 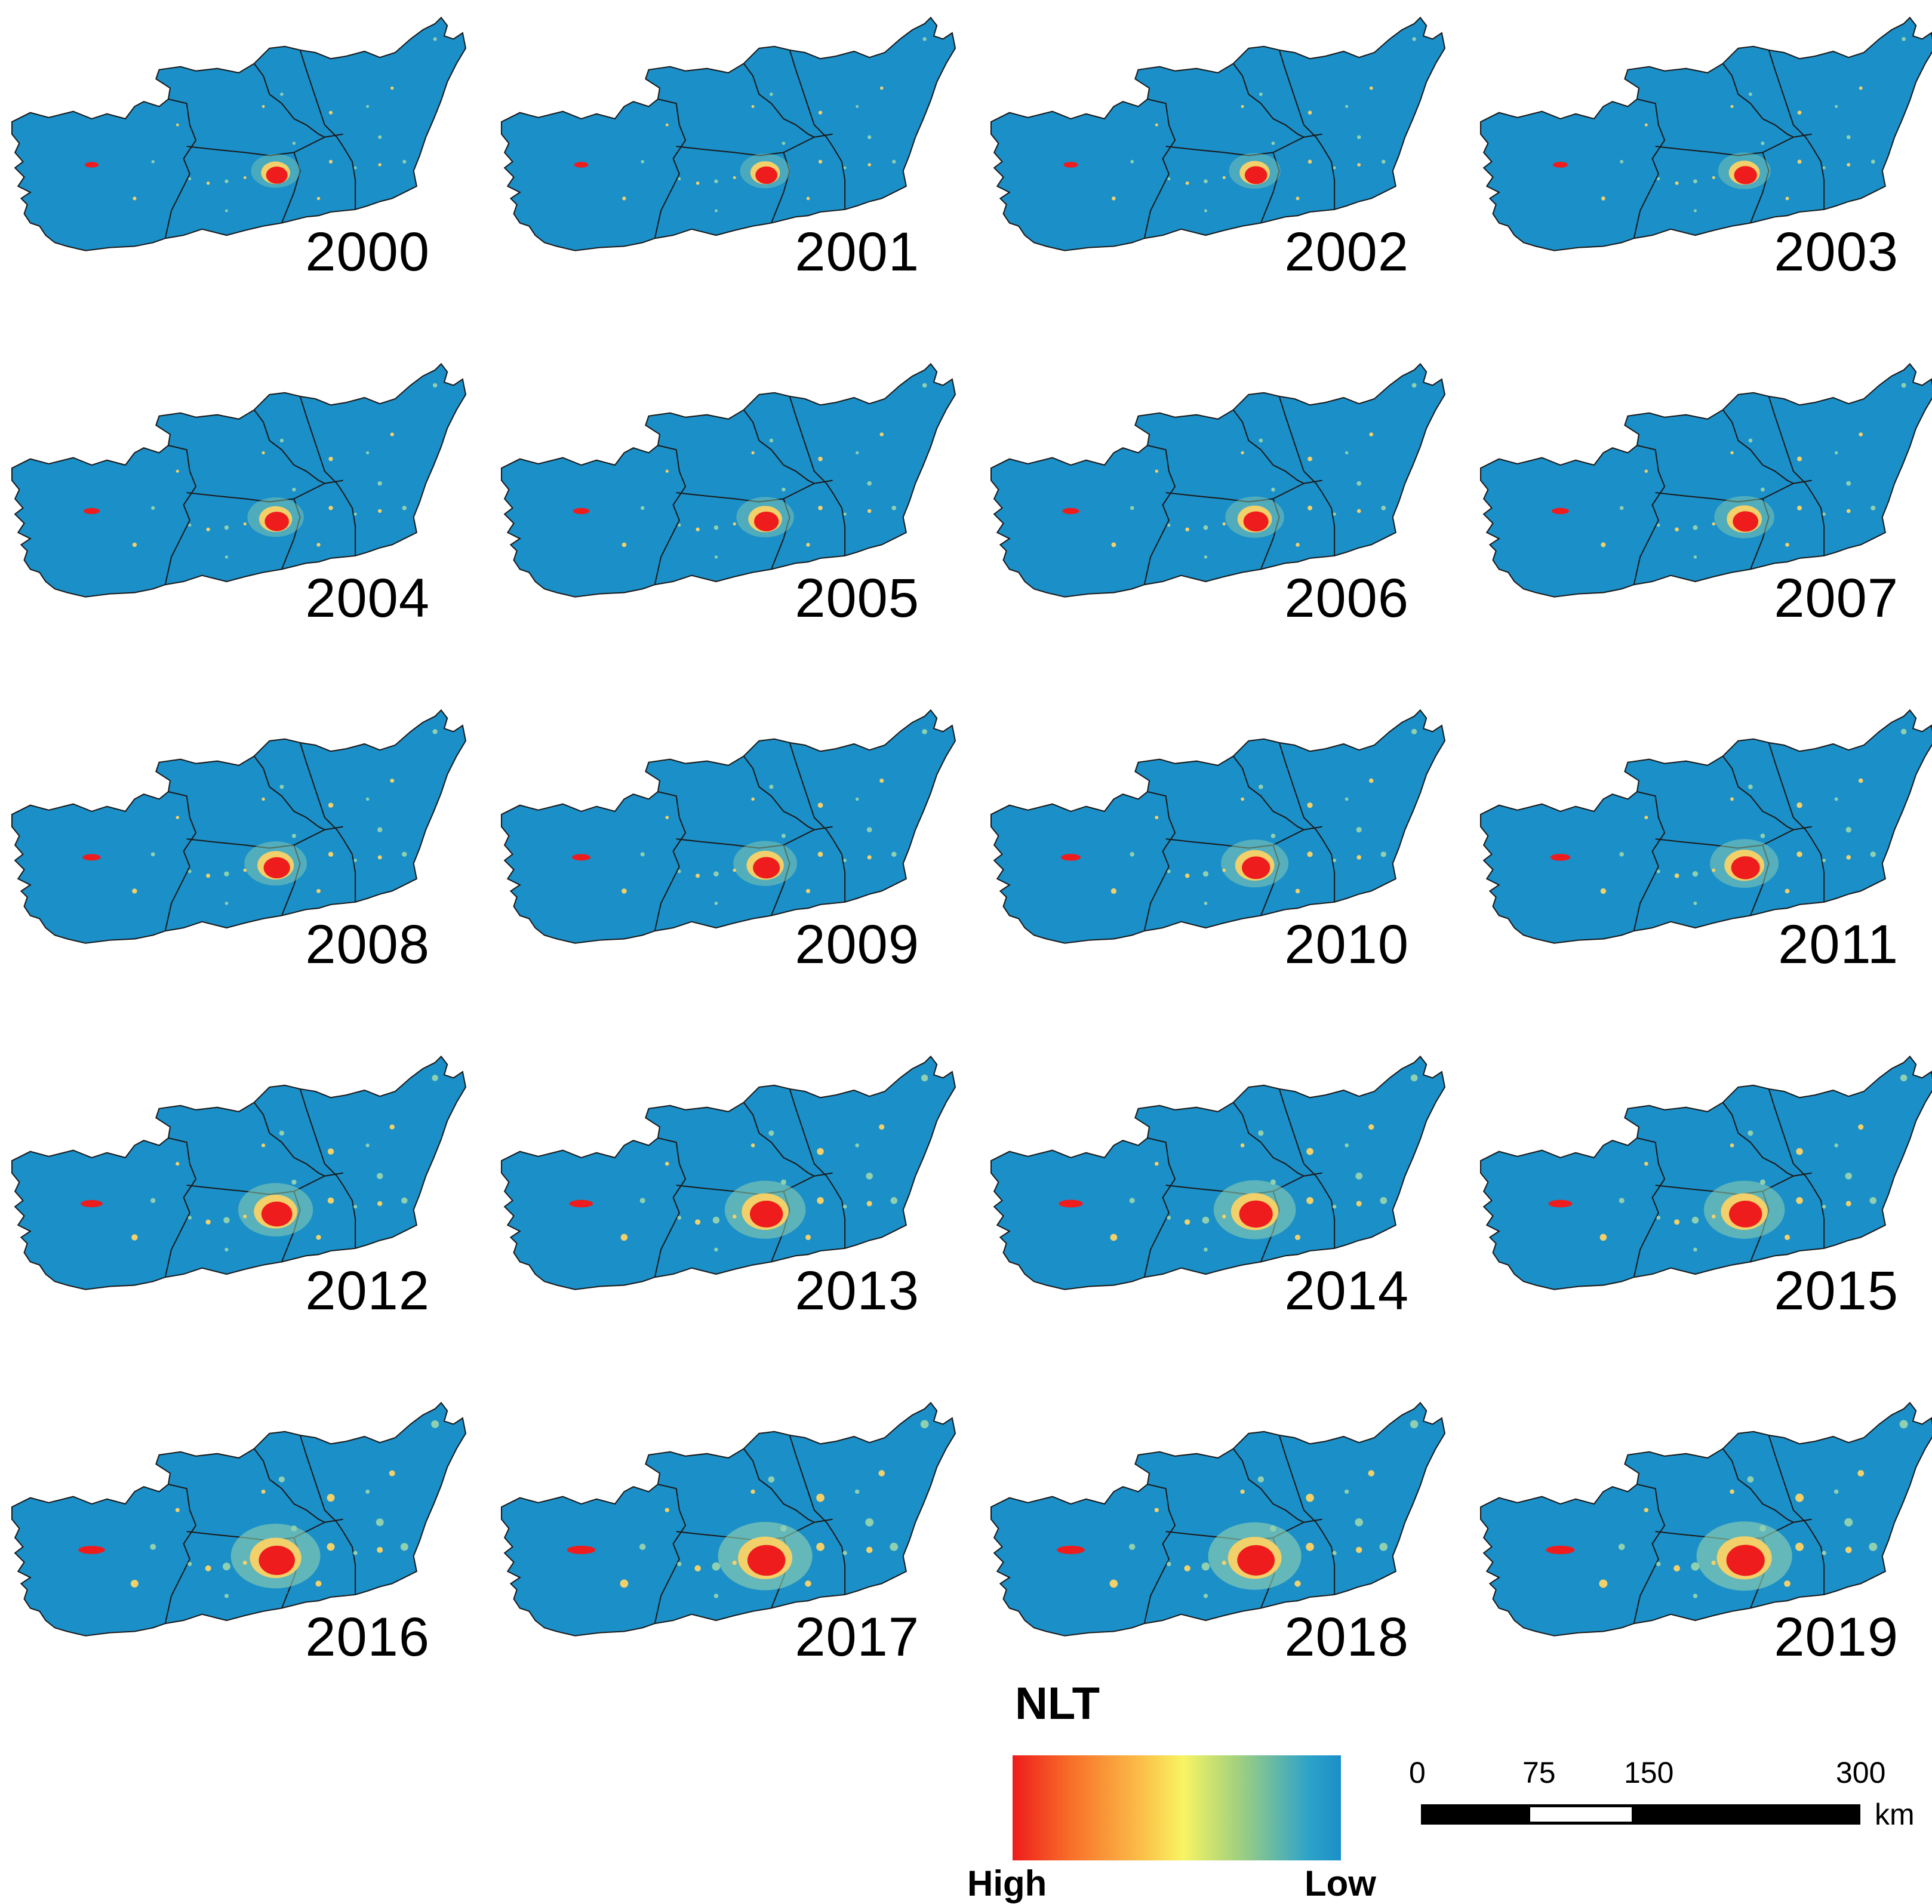 I want to click on map-panel-2003: 2003, so click(x=1705, y=179).